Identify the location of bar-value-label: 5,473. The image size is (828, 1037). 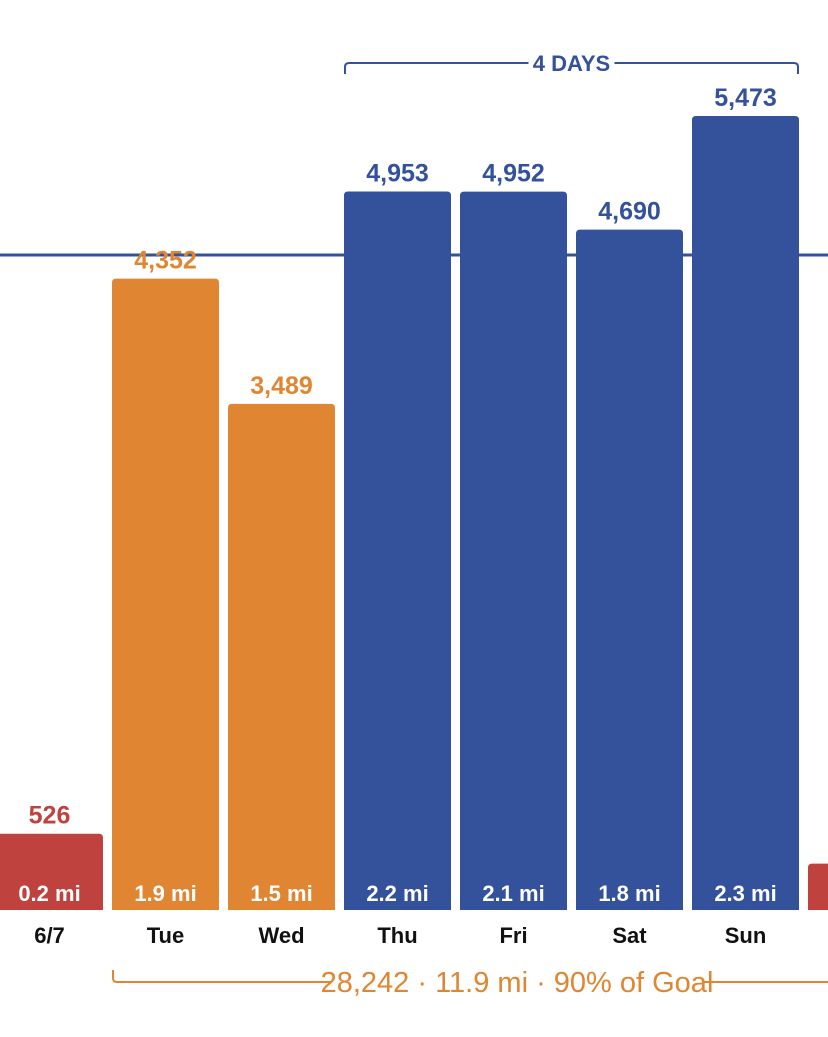
(745, 98).